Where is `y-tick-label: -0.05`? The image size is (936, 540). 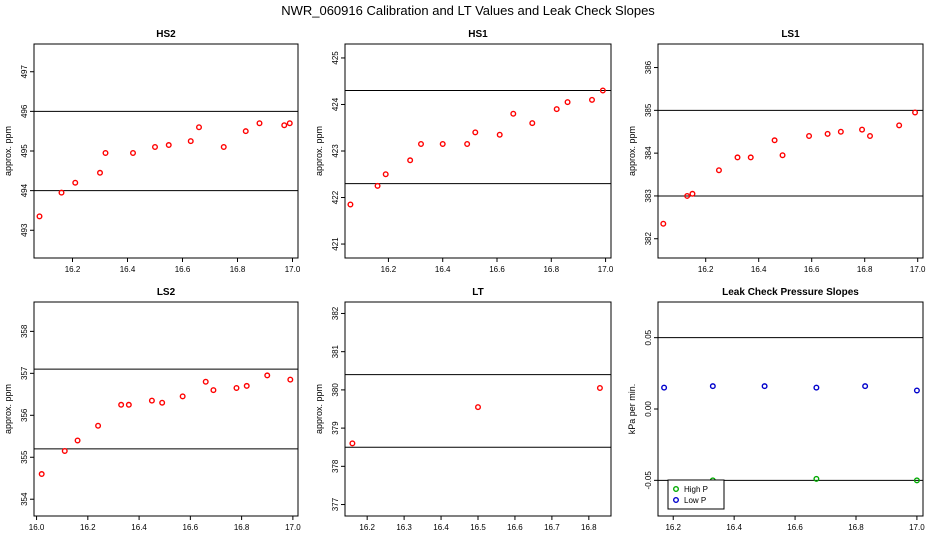 y-tick-label: -0.05 is located at coordinates (648, 480).